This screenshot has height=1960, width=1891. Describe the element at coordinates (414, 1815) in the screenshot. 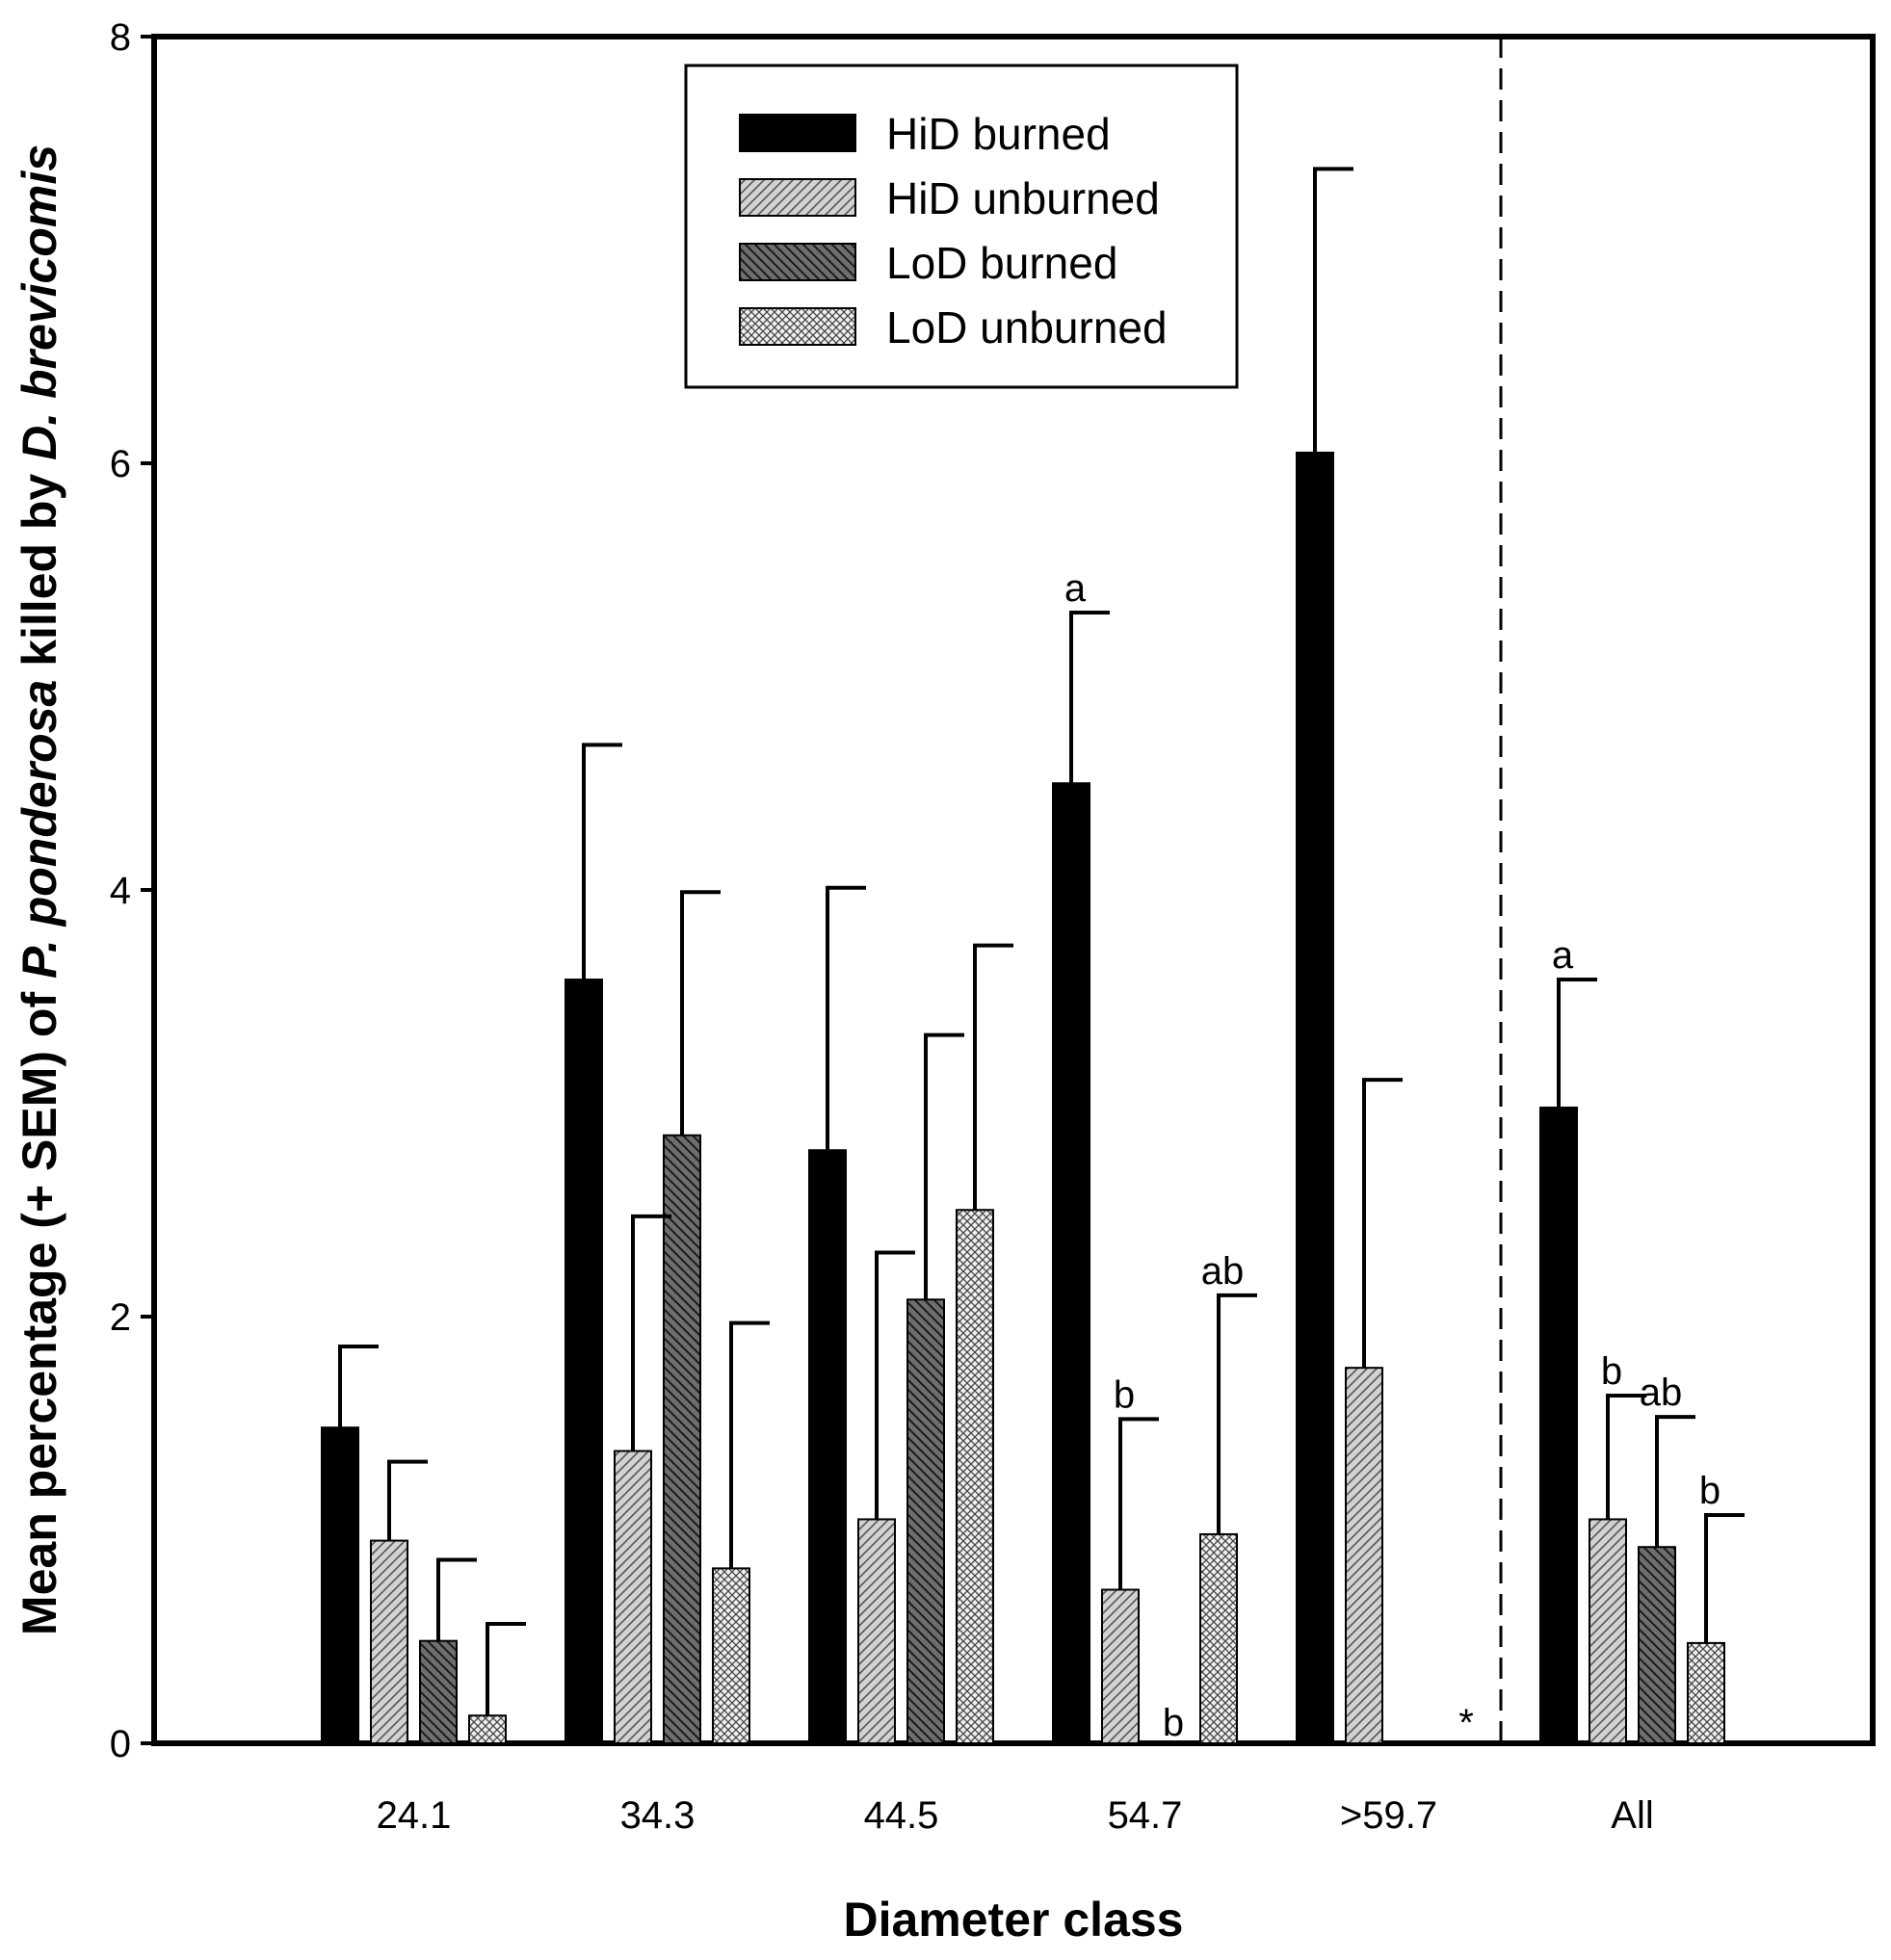

I see `x-tick-label-24-1: 24.1` at that location.